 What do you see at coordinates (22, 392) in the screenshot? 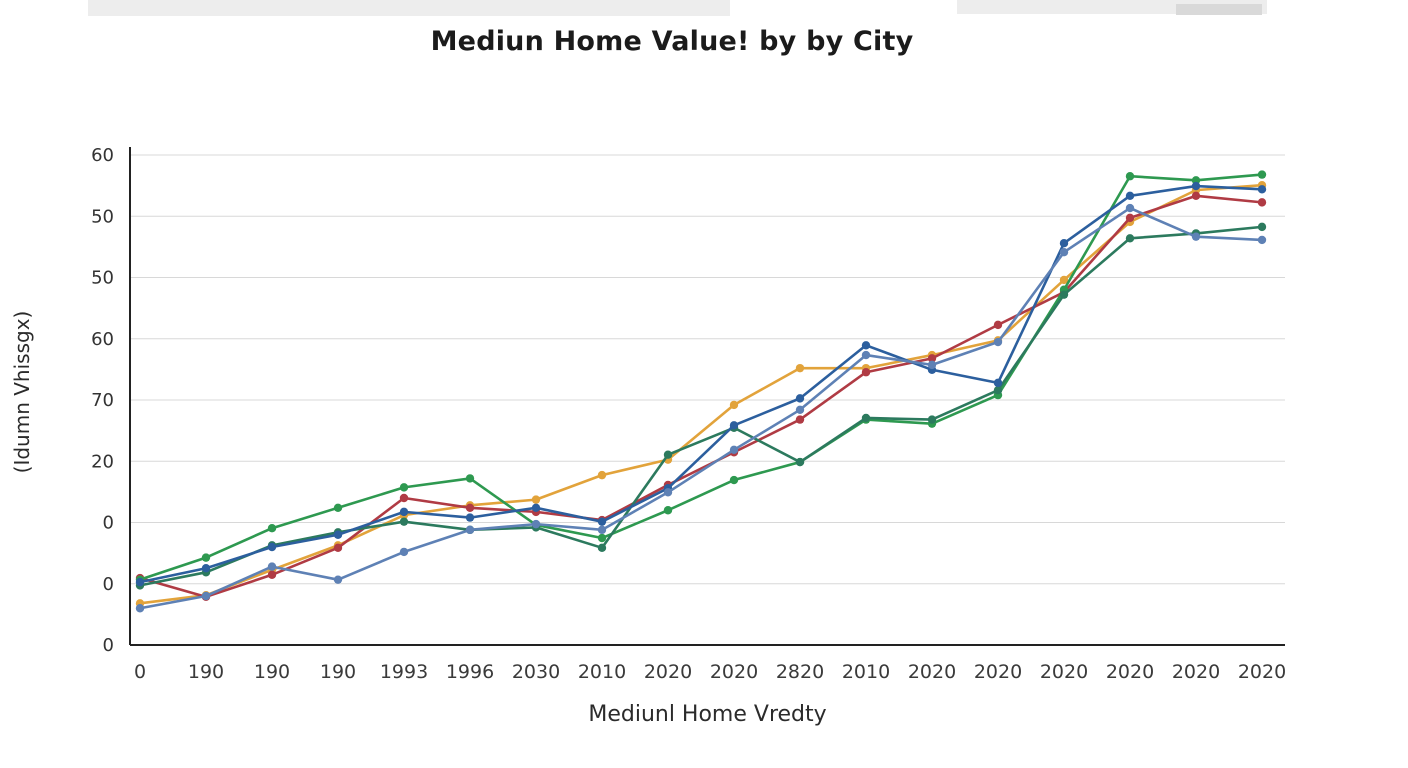
I see `y-axis-title: (Idumn Vhissgx)` at bounding box center [22, 392].